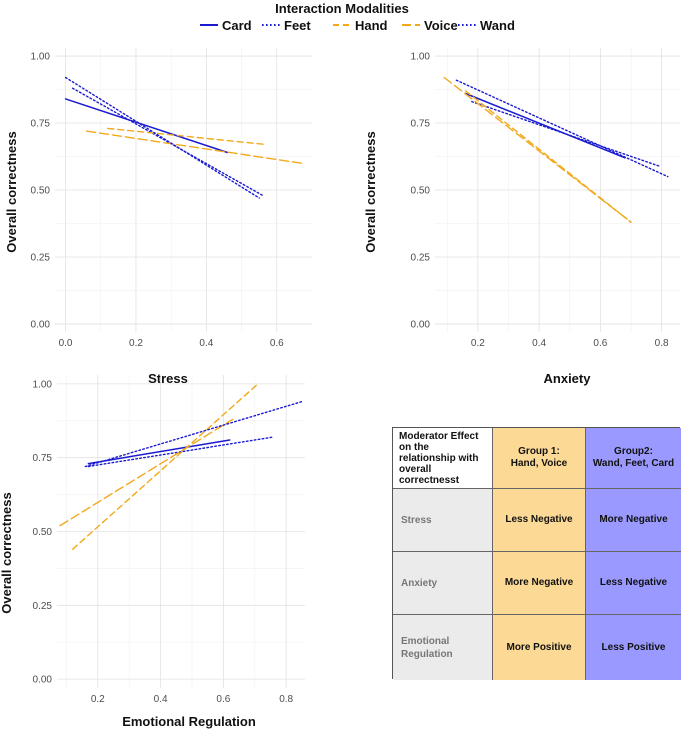 Image resolution: width=685 pixels, height=730 pixels. I want to click on legend-label-hand: Hand, so click(371, 25).